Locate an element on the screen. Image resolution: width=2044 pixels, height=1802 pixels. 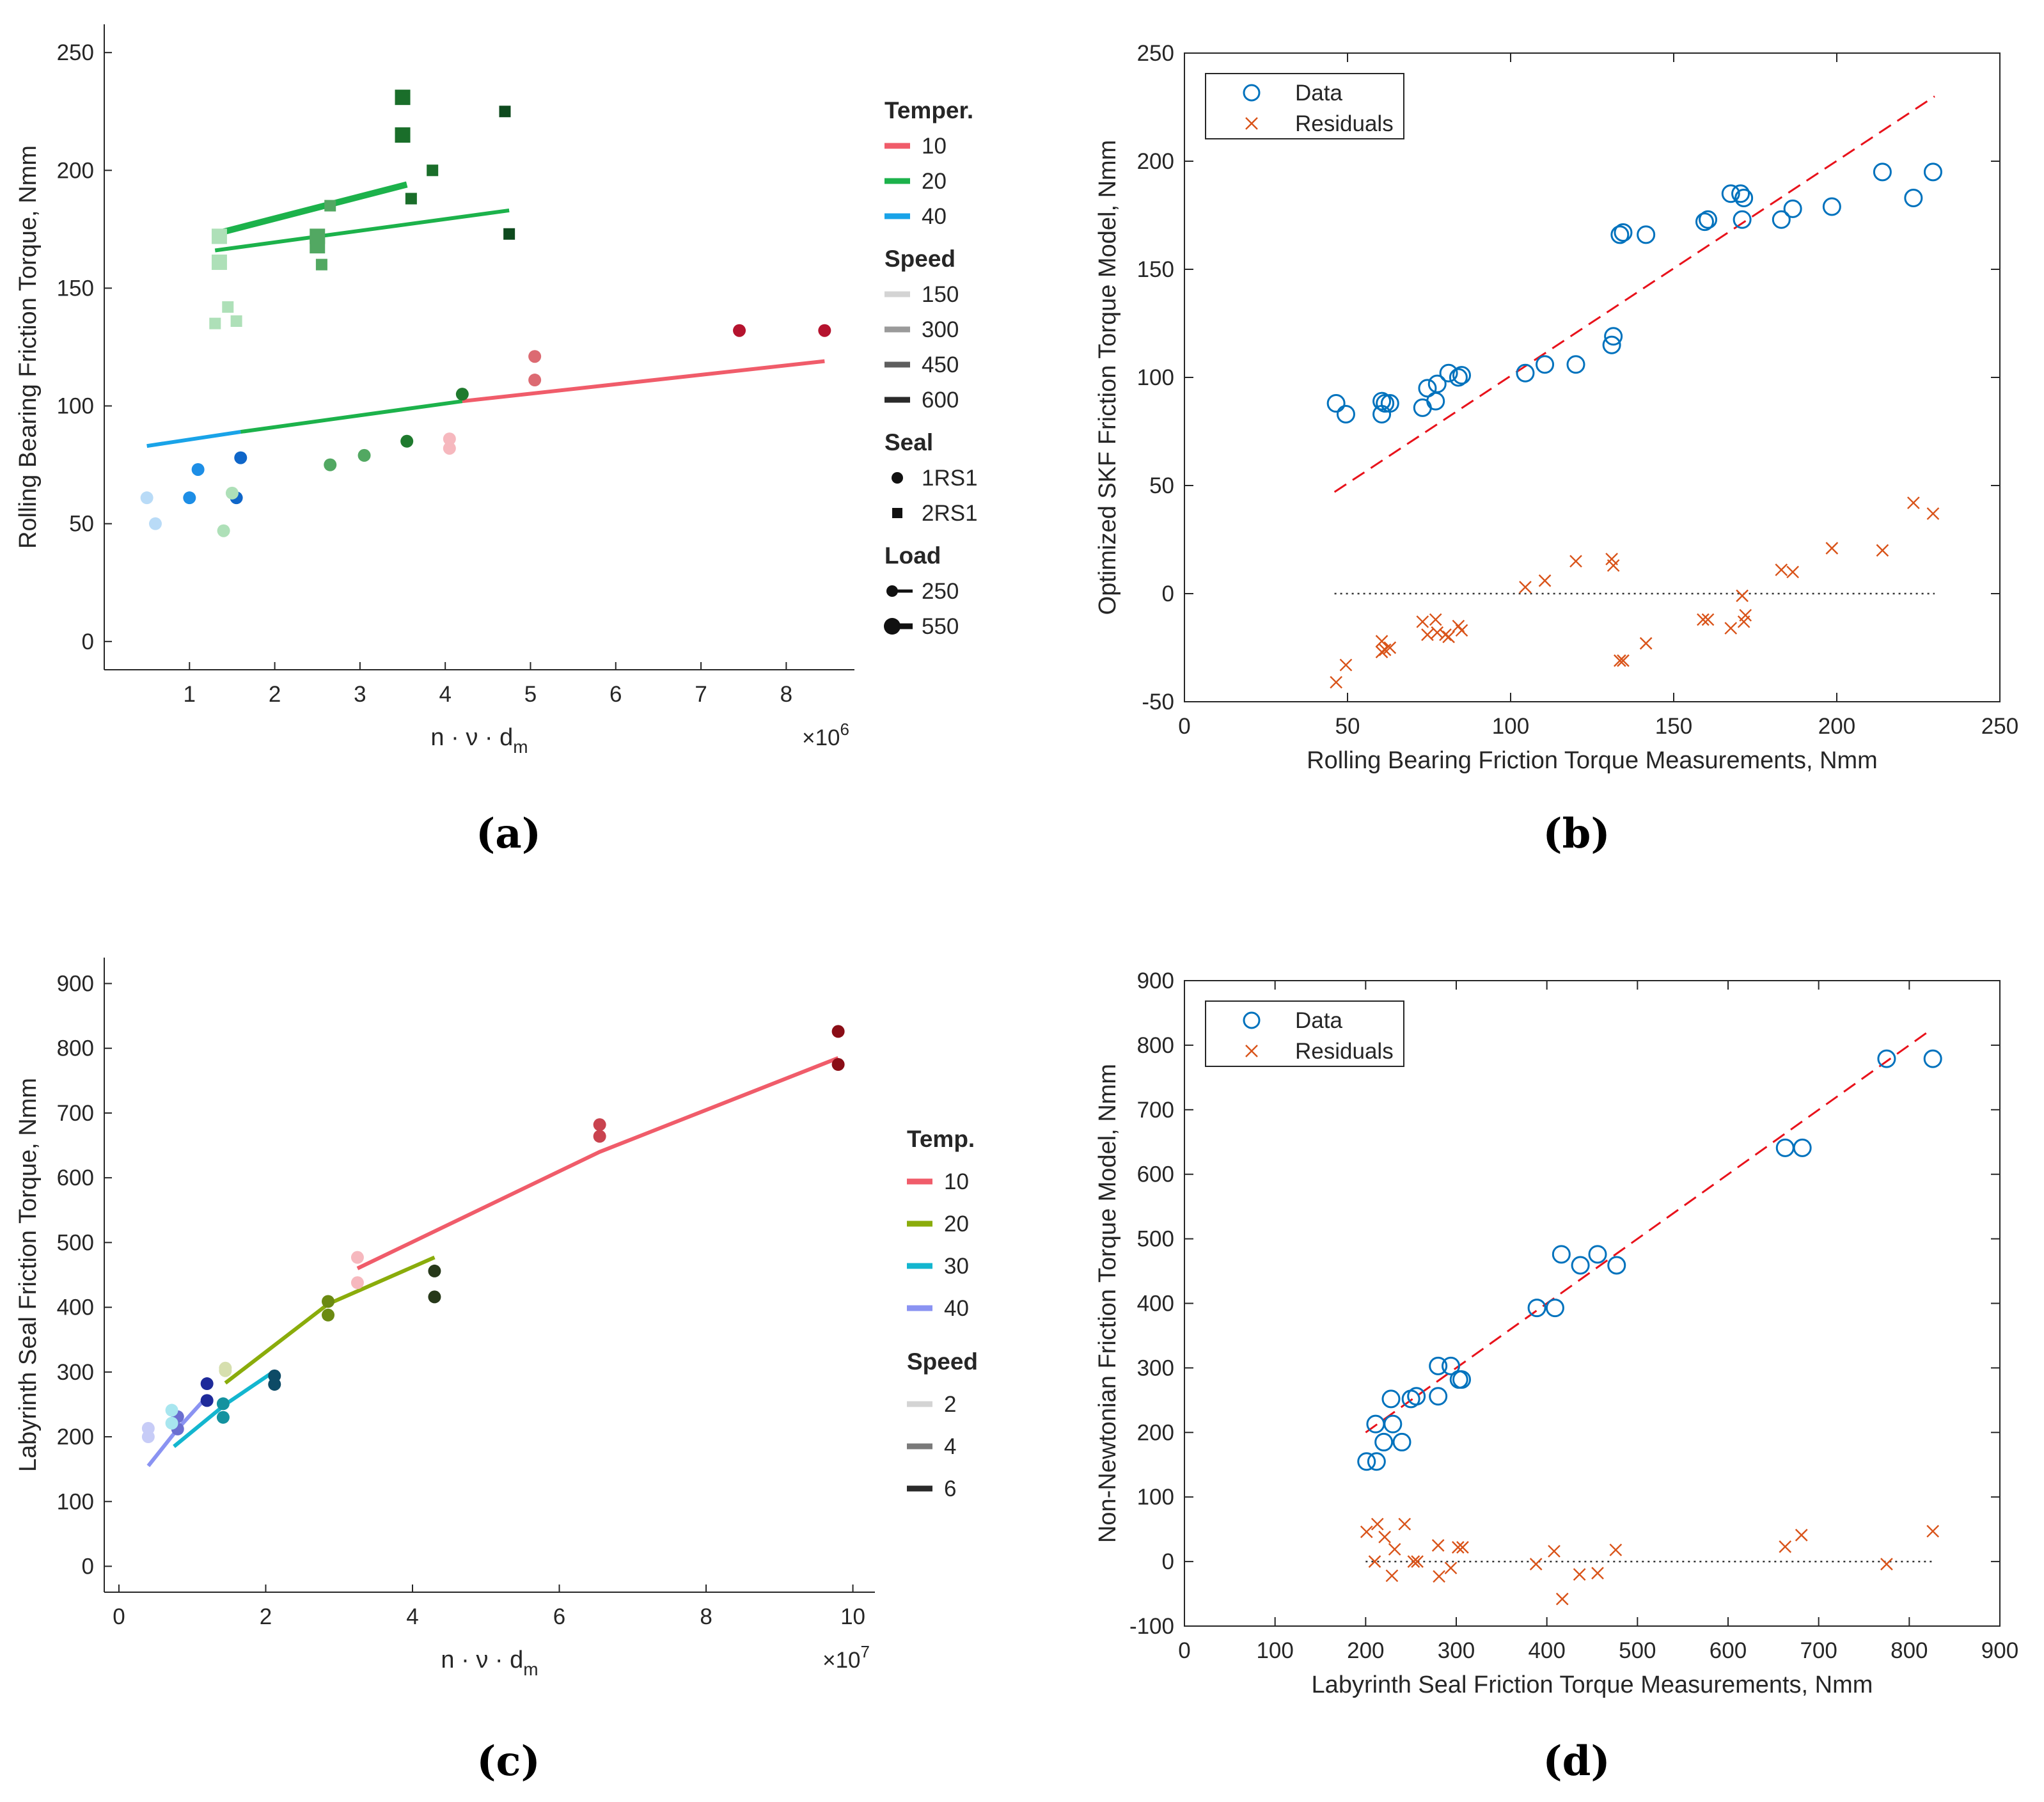
fit-line-temp10 is located at coordinates (597, 1163).